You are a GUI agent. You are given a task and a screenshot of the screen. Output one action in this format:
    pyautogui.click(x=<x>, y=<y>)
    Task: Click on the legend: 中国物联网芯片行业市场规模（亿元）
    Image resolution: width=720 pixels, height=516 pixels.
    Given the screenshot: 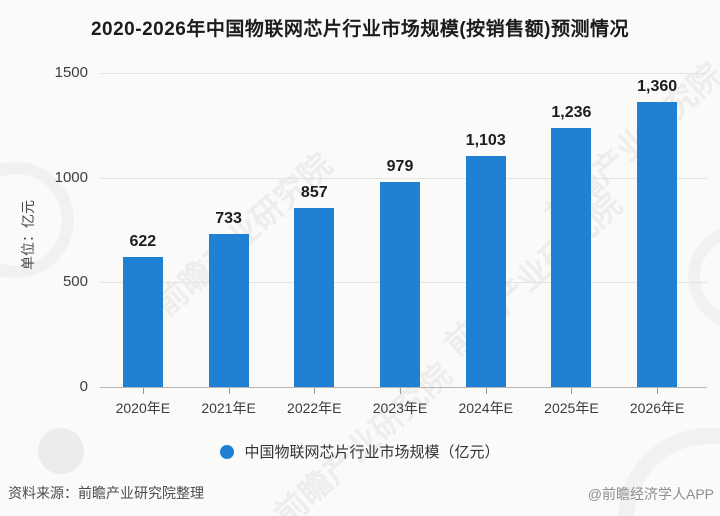 What is the action you would take?
    pyautogui.click(x=360, y=451)
    